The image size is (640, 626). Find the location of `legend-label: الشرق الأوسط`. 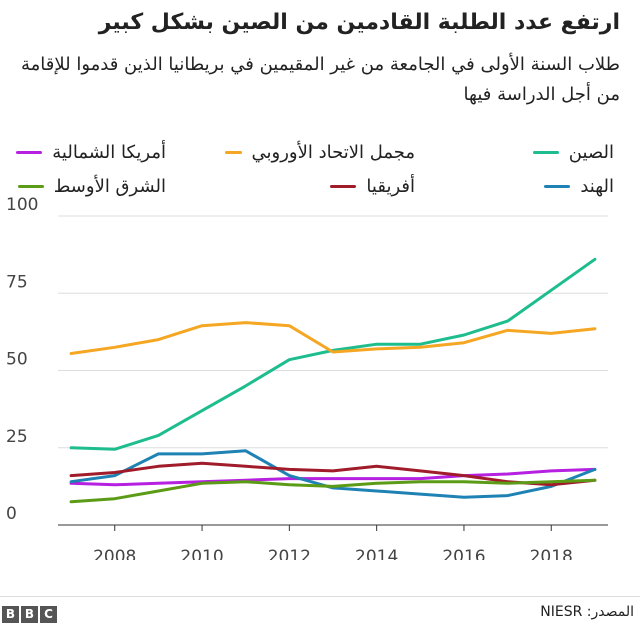

legend-label: الشرق الأوسط is located at coordinates (109, 186).